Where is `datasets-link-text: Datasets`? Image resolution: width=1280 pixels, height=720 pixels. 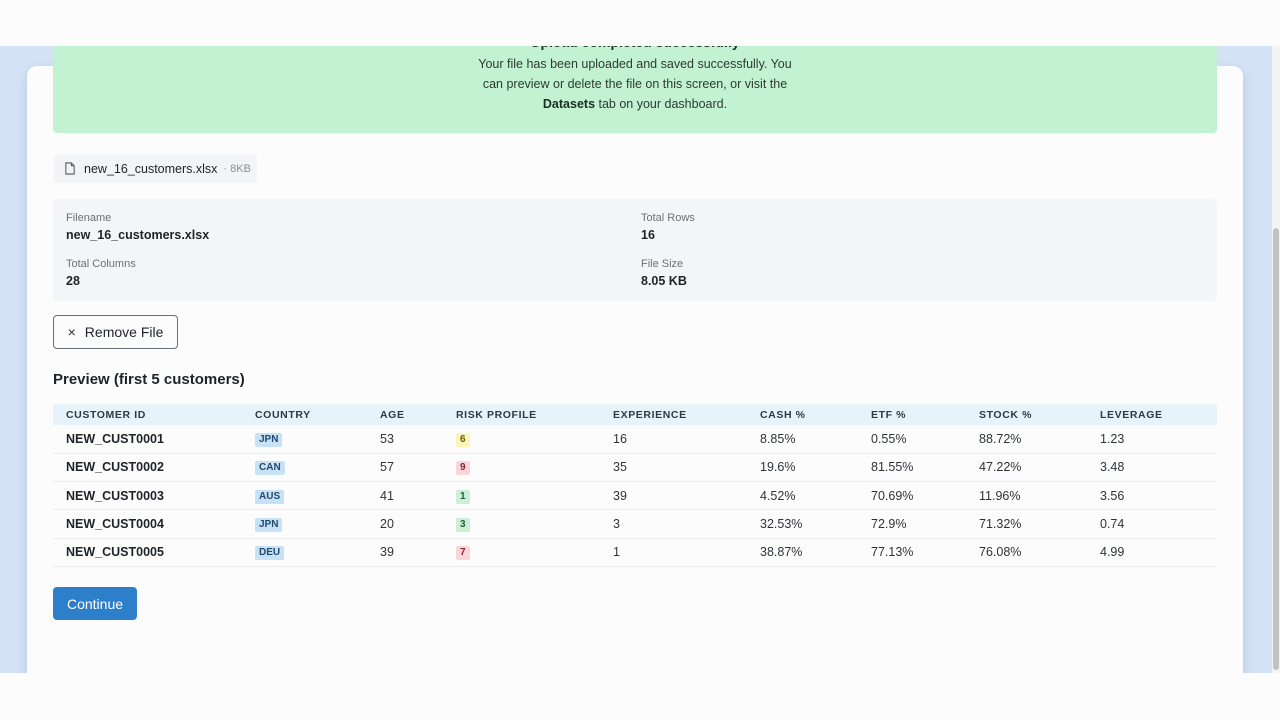
datasets-link-text: Datasets is located at coordinates (569, 104).